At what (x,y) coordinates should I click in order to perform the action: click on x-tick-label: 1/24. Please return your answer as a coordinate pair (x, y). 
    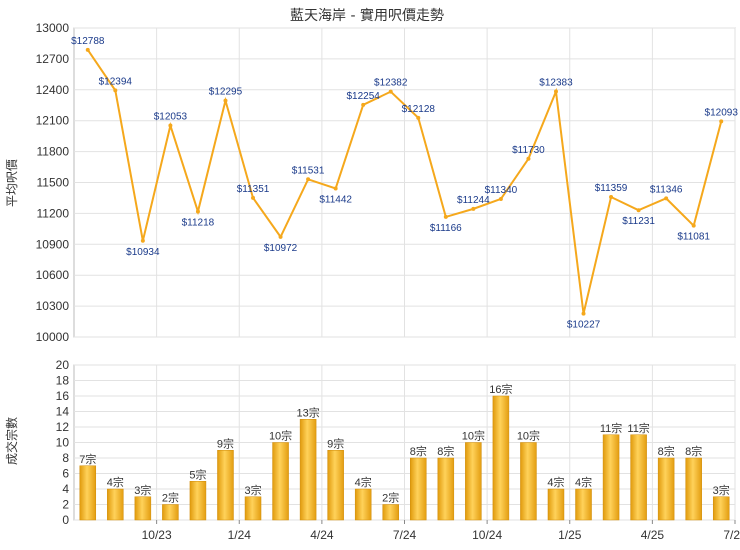
    Looking at the image, I should click on (240, 535).